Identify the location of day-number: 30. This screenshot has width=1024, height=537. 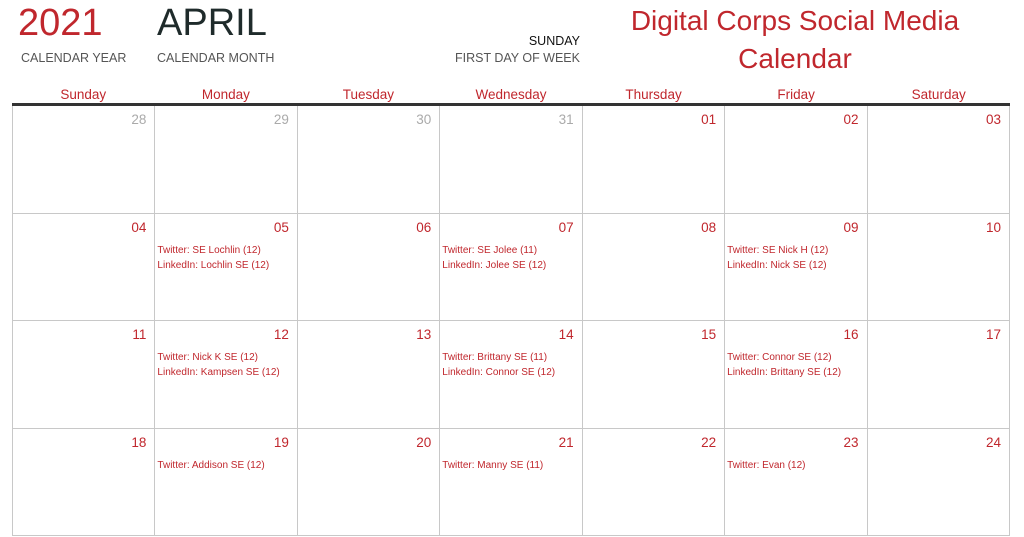
(424, 119).